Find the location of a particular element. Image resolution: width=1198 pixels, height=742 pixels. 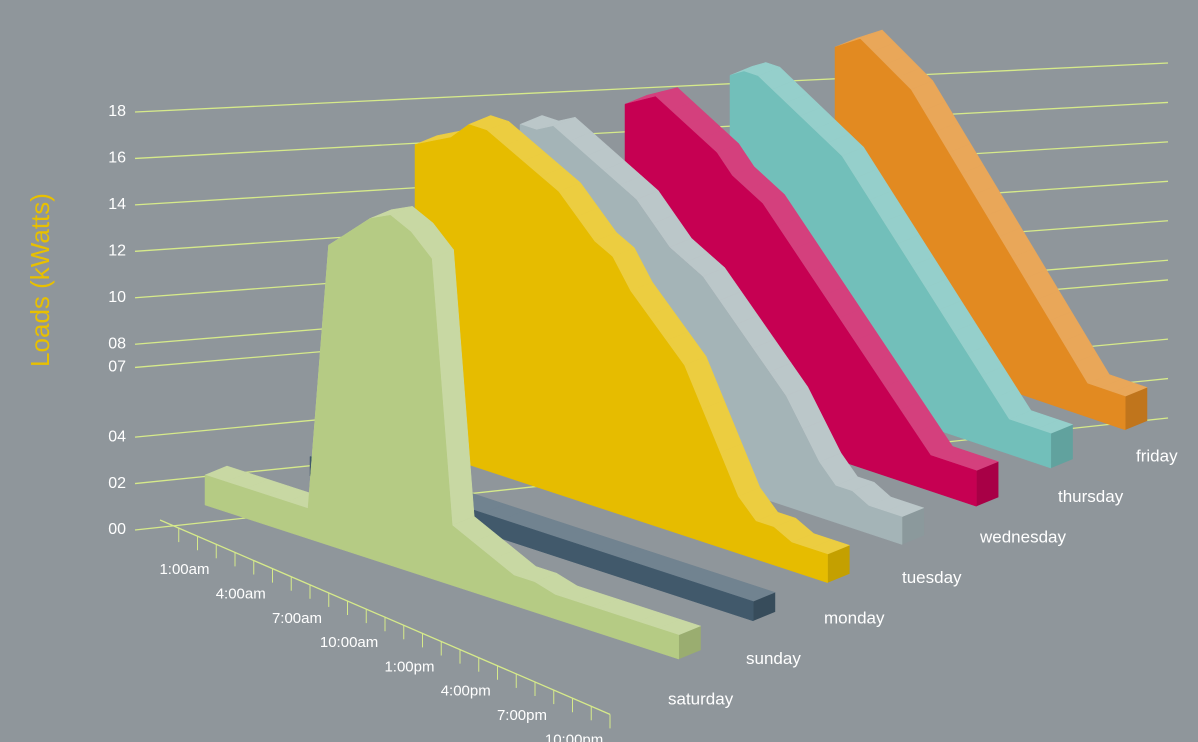

x-tick-label: 10:00pm is located at coordinates (574, 736).